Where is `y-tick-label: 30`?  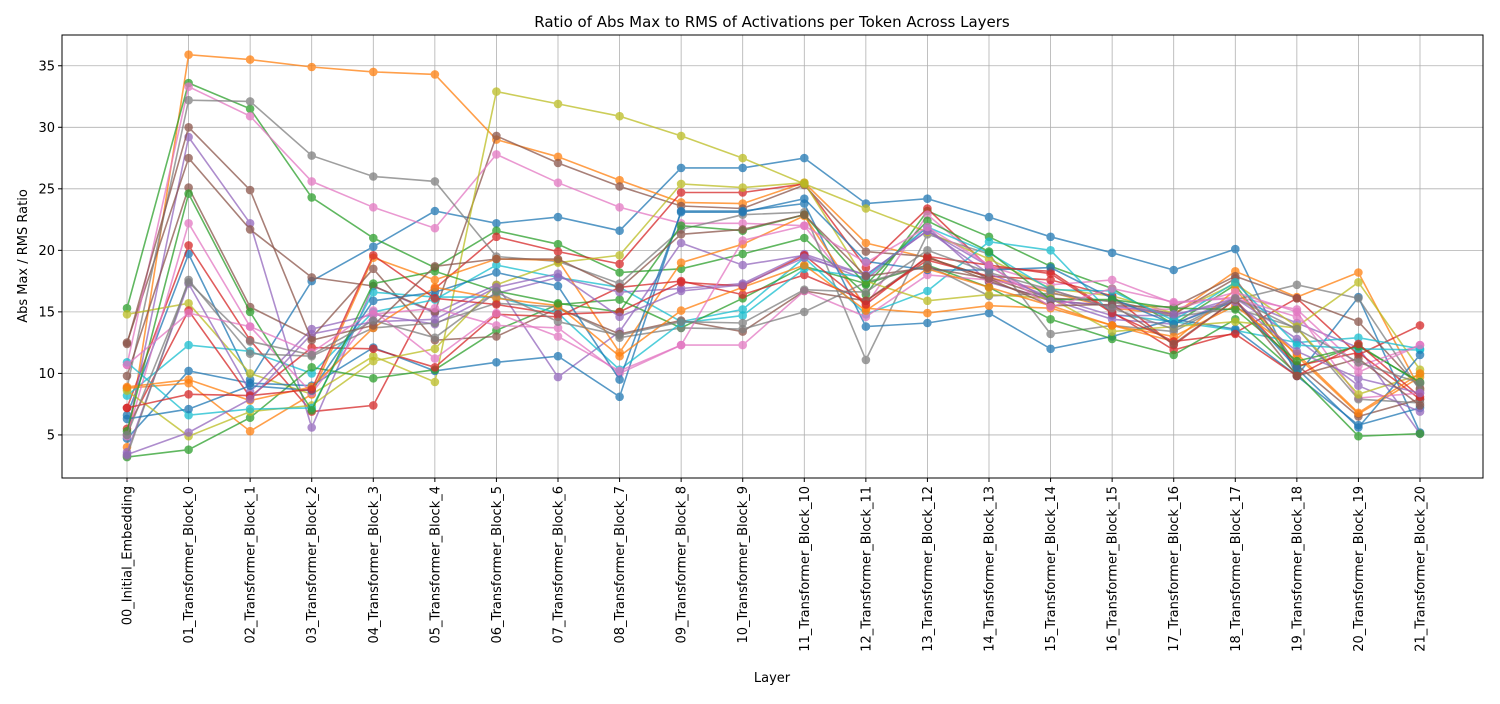
y-tick-label: 30 is located at coordinates (46, 128).